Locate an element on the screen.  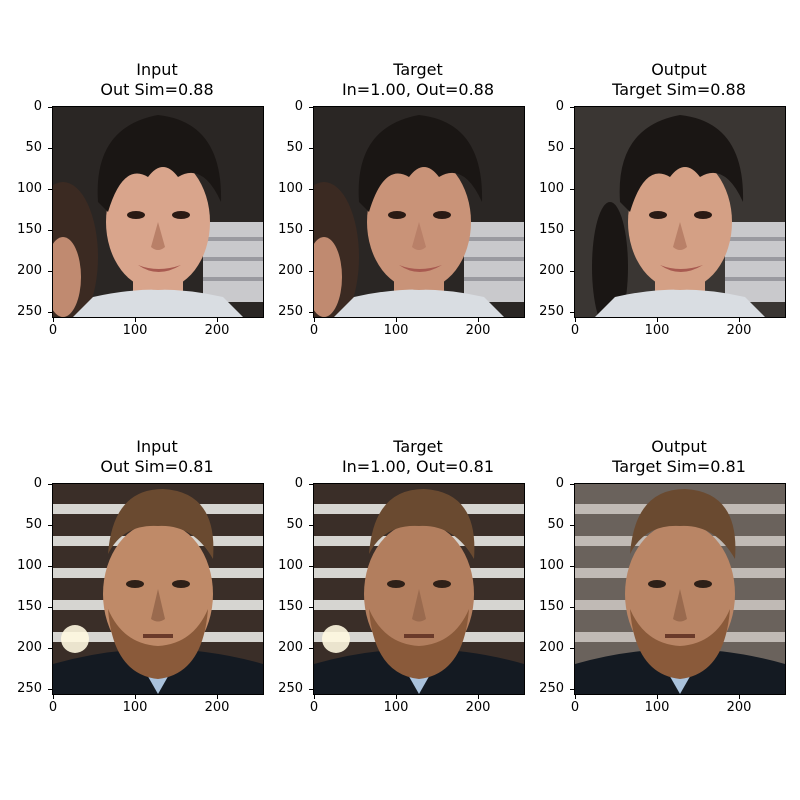
panel-title: Target In=1.00, Out=0.81 is located at coordinates (418, 457).